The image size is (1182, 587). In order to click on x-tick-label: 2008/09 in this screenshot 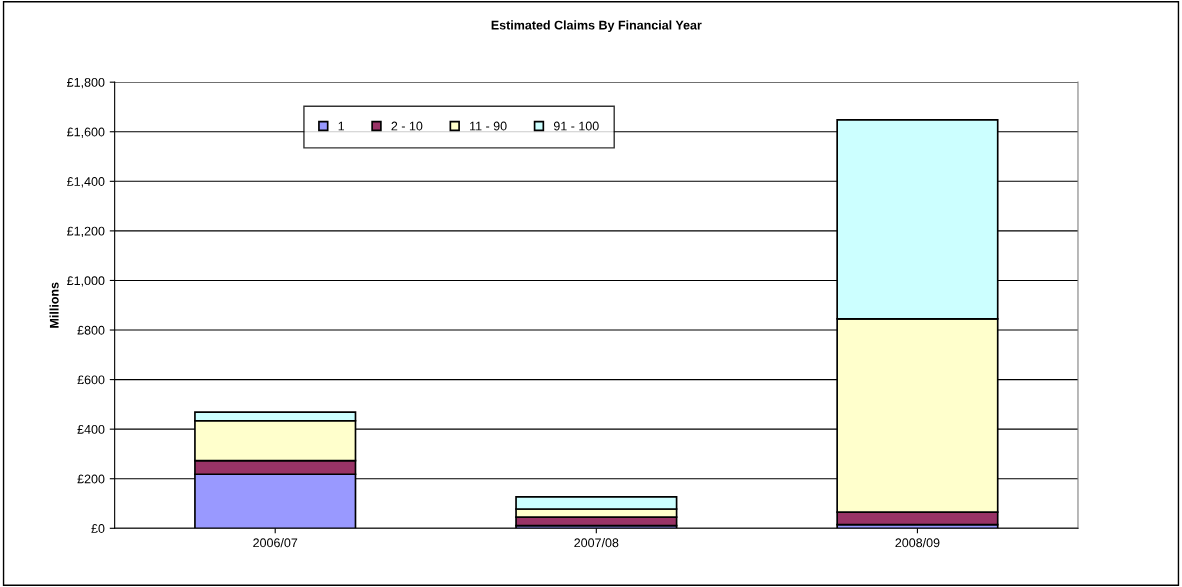, I will do `click(917, 543)`.